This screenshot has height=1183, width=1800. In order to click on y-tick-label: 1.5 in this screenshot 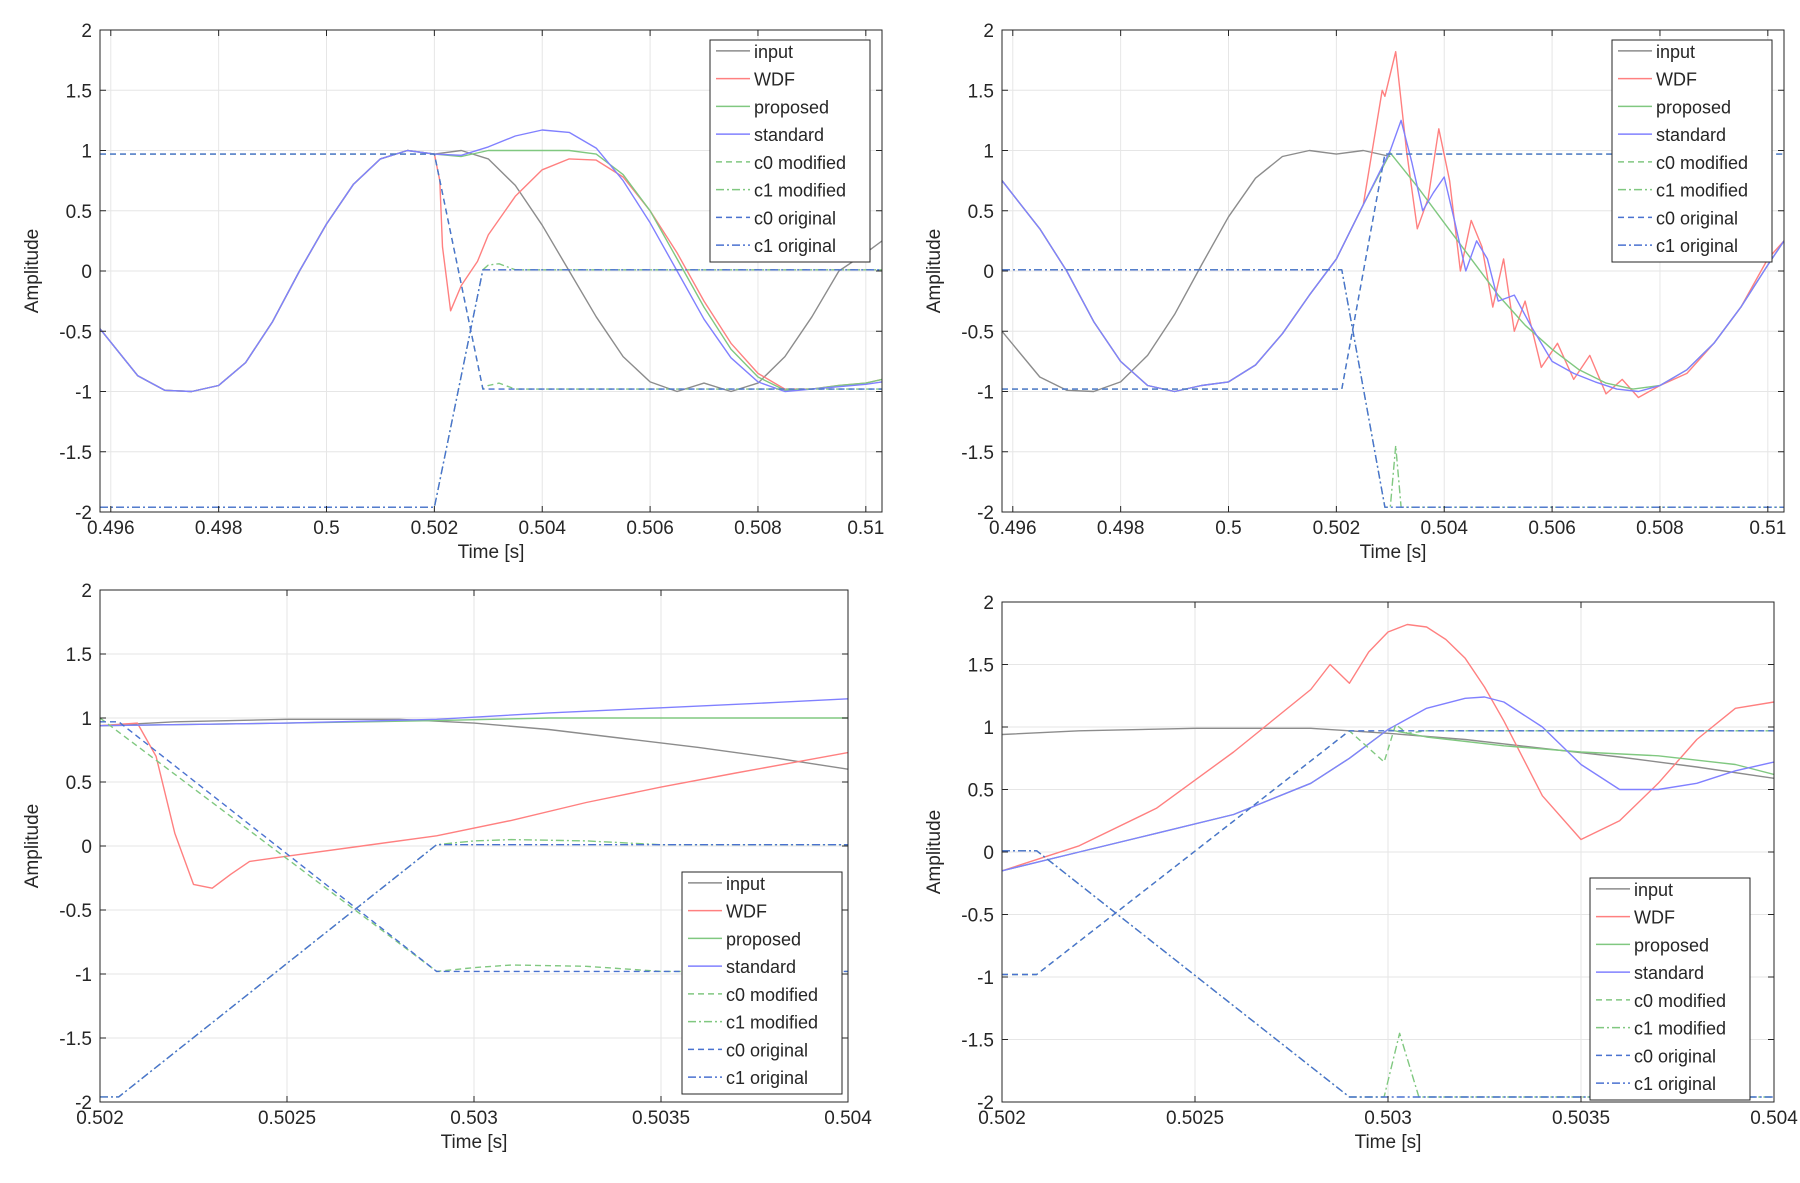, I will do `click(981, 666)`.